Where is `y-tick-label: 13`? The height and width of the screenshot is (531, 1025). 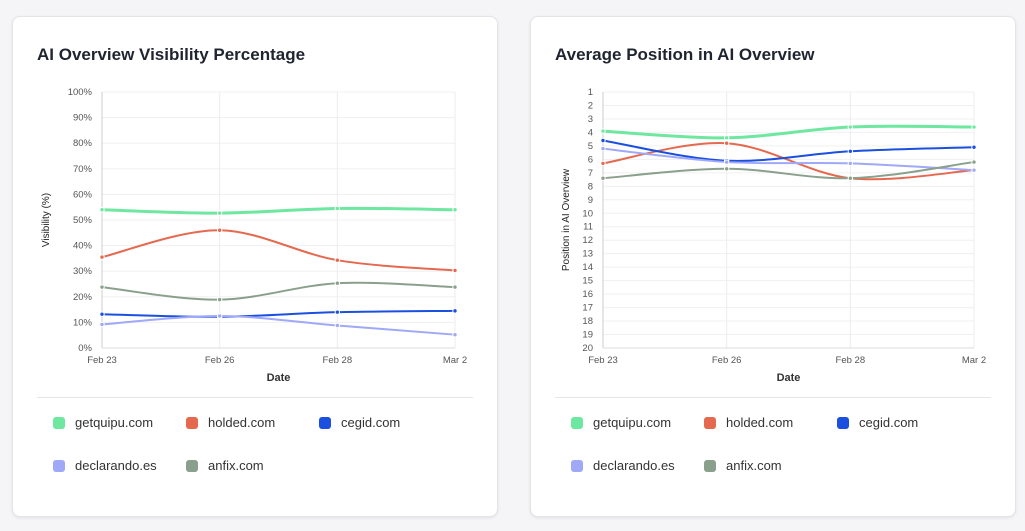
y-tick-label: 13 is located at coordinates (587, 254).